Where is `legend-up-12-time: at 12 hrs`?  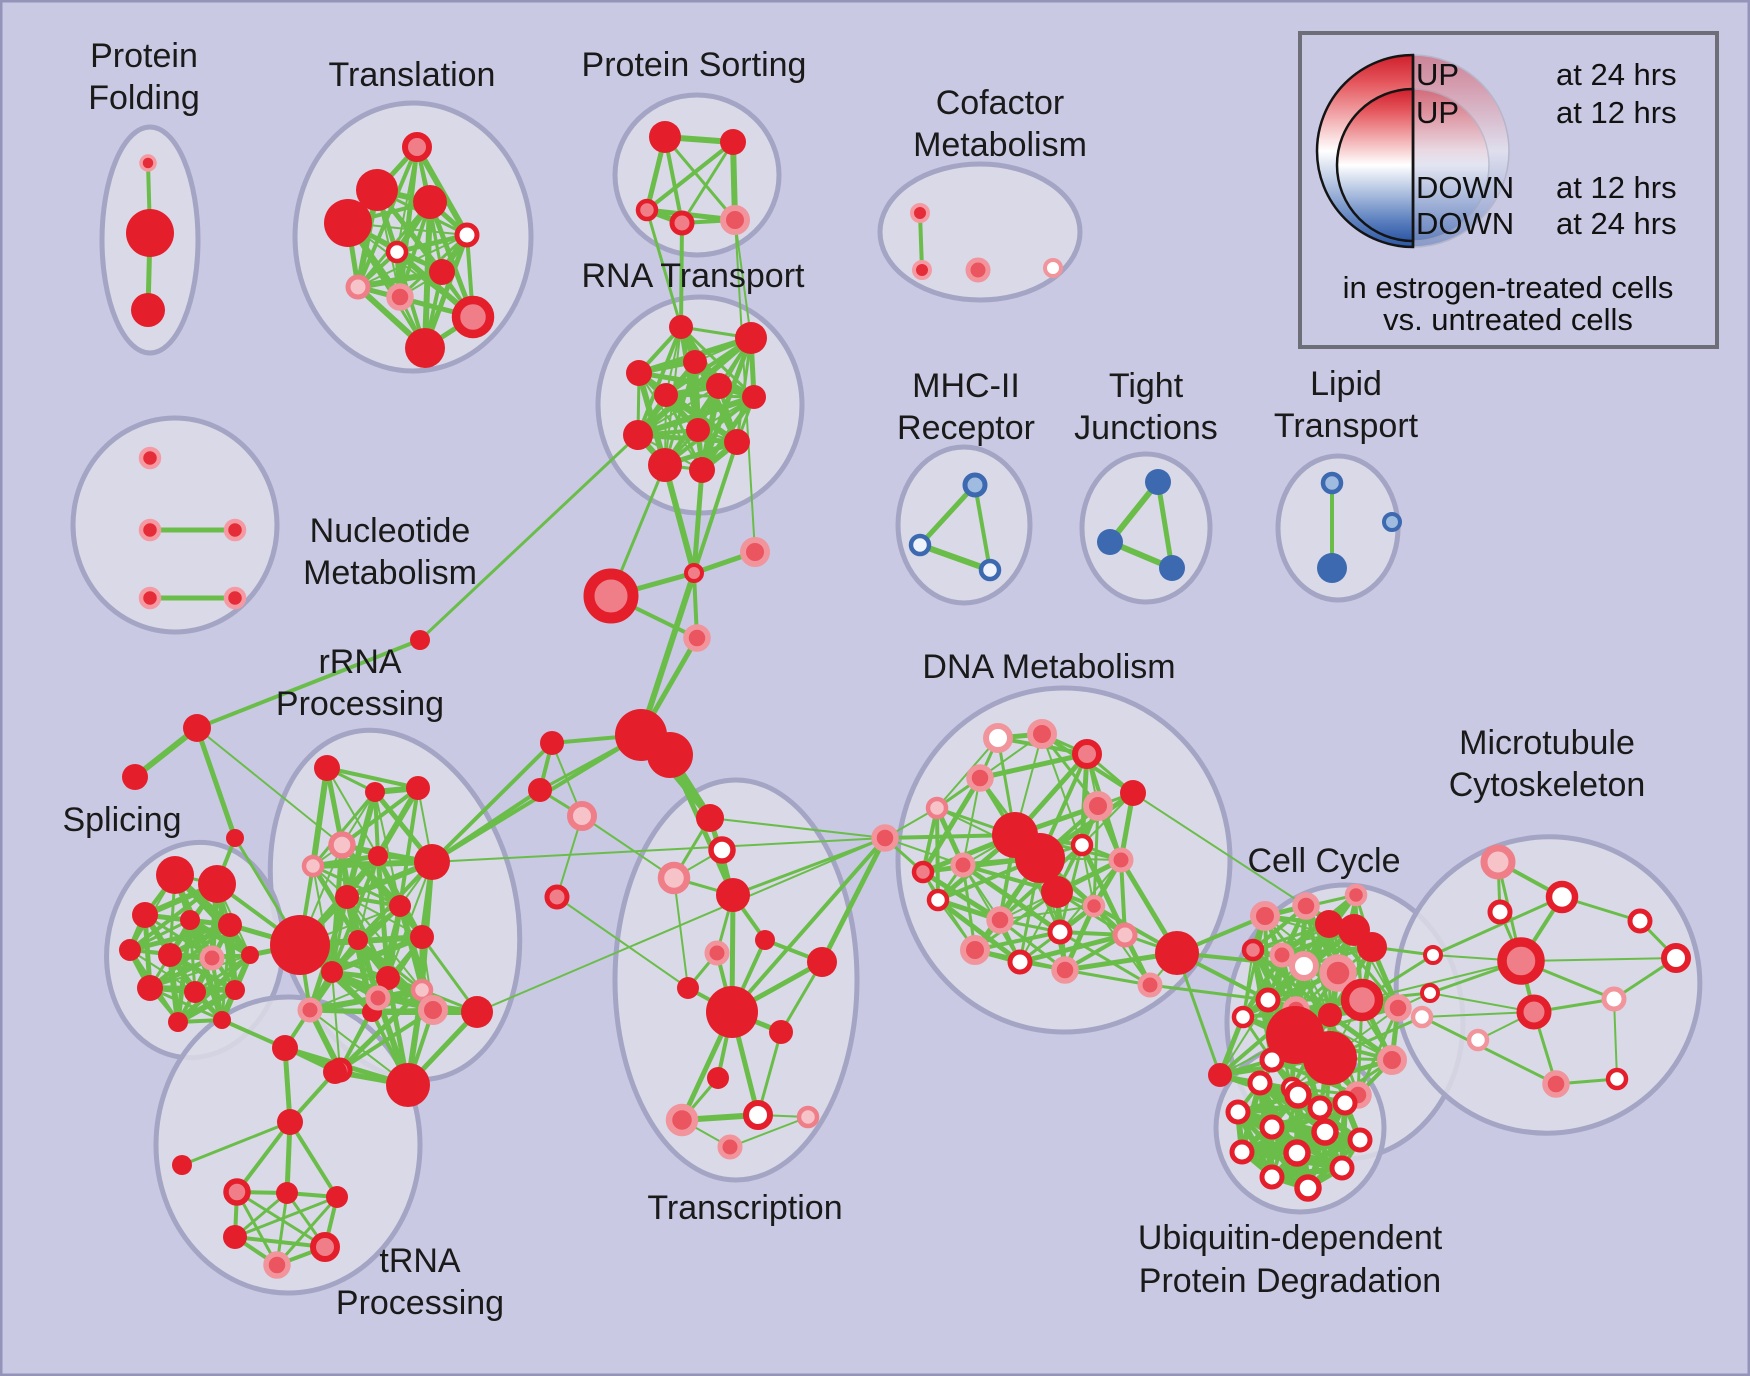
legend-up-12-time: at 12 hrs is located at coordinates (1616, 112).